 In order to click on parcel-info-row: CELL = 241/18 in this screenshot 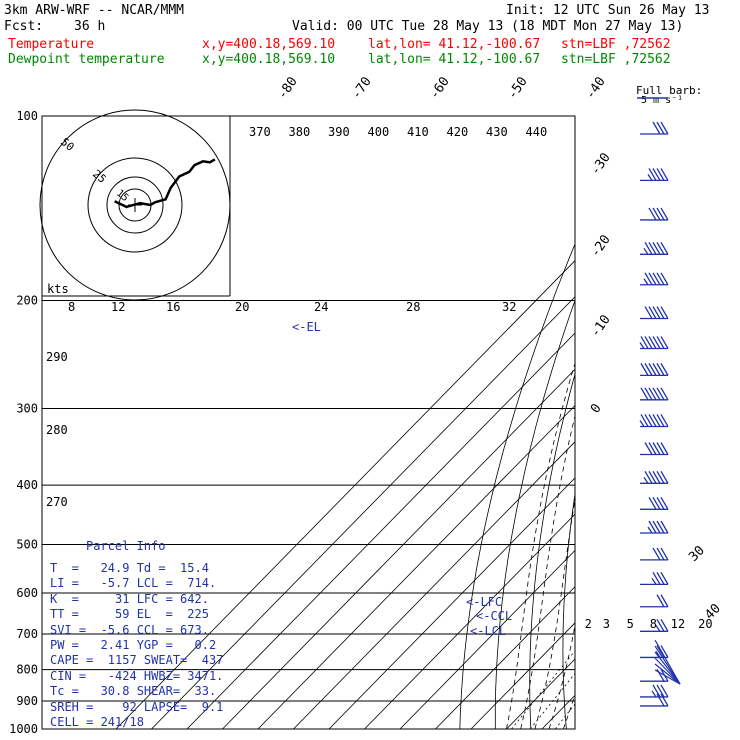, I will do `click(97, 722)`.